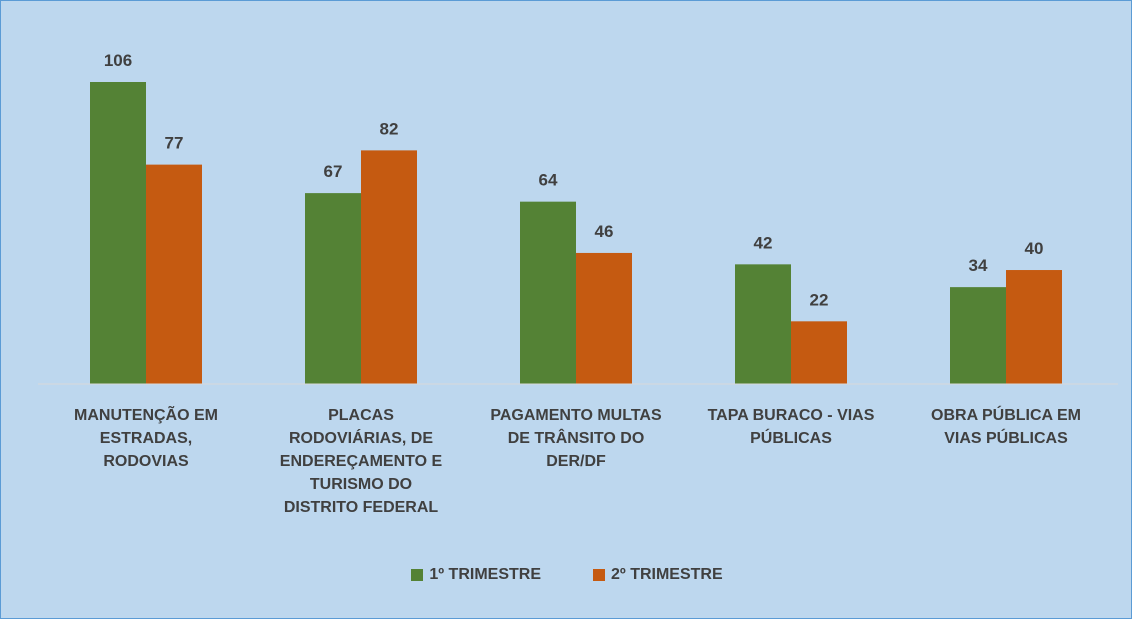 The width and height of the screenshot is (1132, 620). Describe the element at coordinates (566, 575) in the screenshot. I see `legend: 1º TRIMESTRE 2º TRIMESTRE` at that location.